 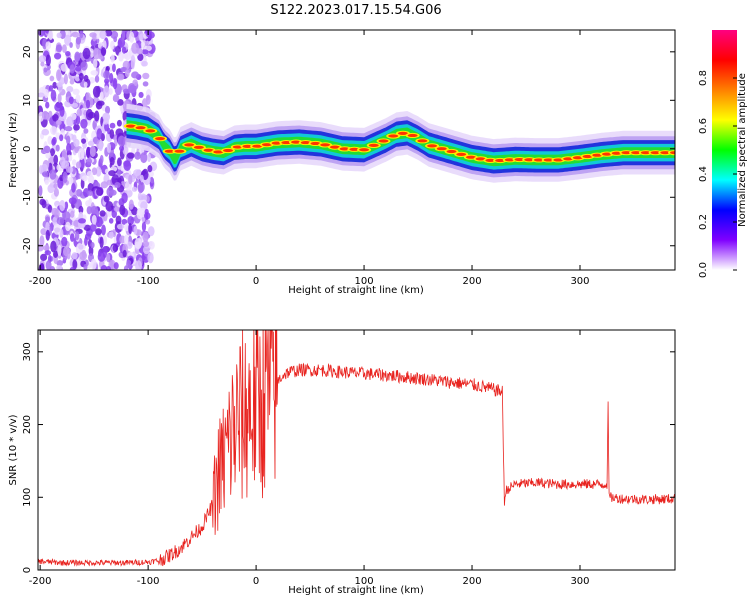 What do you see at coordinates (471, 281) in the screenshot?
I see `spectrogram-x-tick-label: 200` at bounding box center [471, 281].